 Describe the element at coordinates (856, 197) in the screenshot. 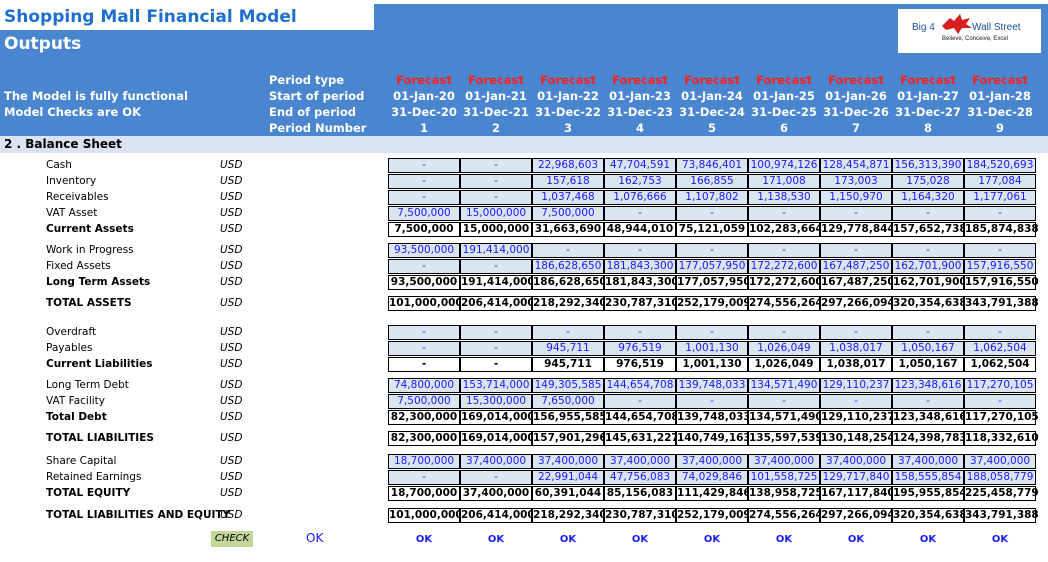

I see `table-cell: 1,150,970` at that location.